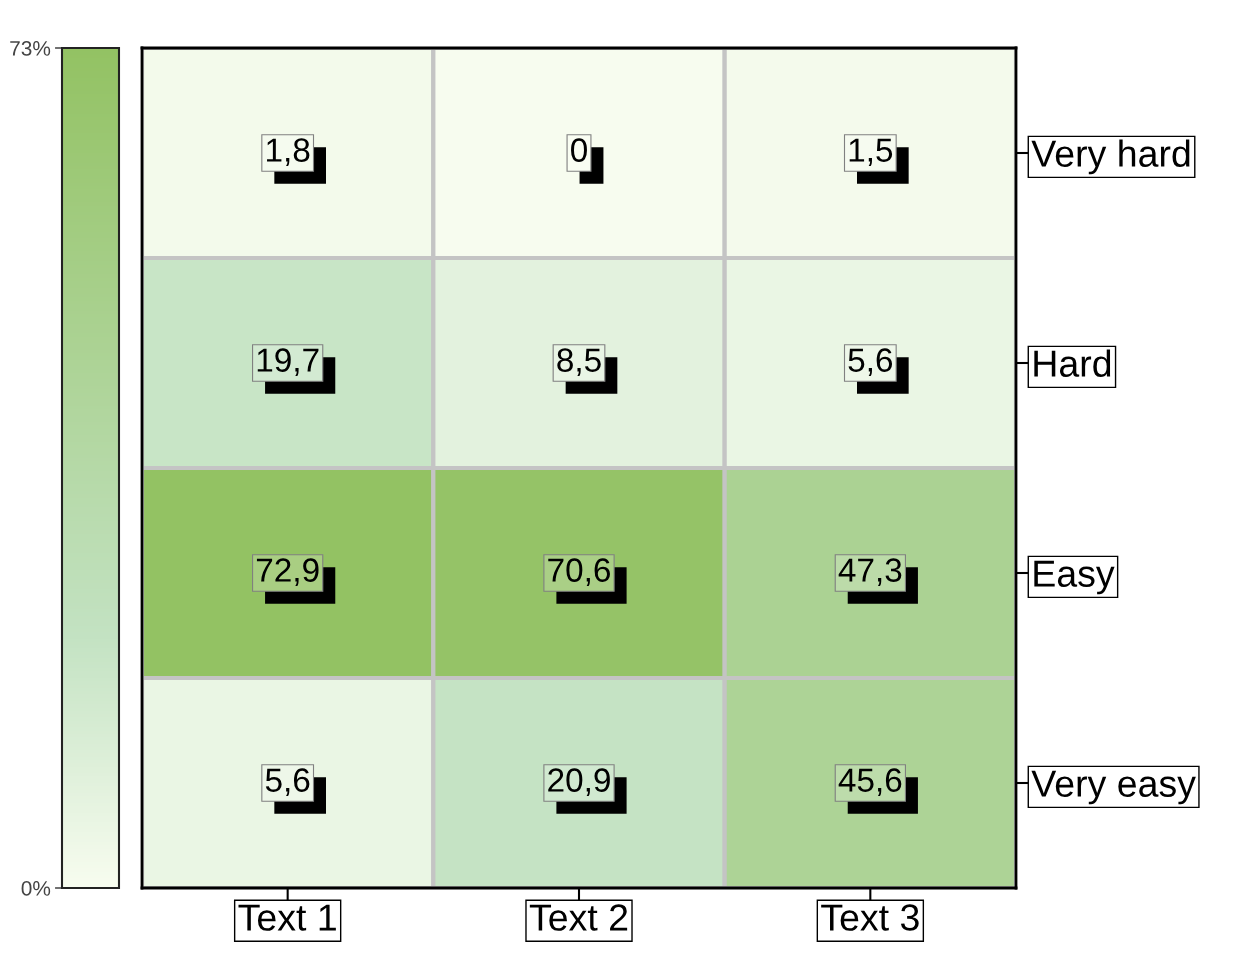 The image size is (1233, 967). Describe the element at coordinates (1113, 787) in the screenshot. I see `y-tick-label: Very easy` at that location.